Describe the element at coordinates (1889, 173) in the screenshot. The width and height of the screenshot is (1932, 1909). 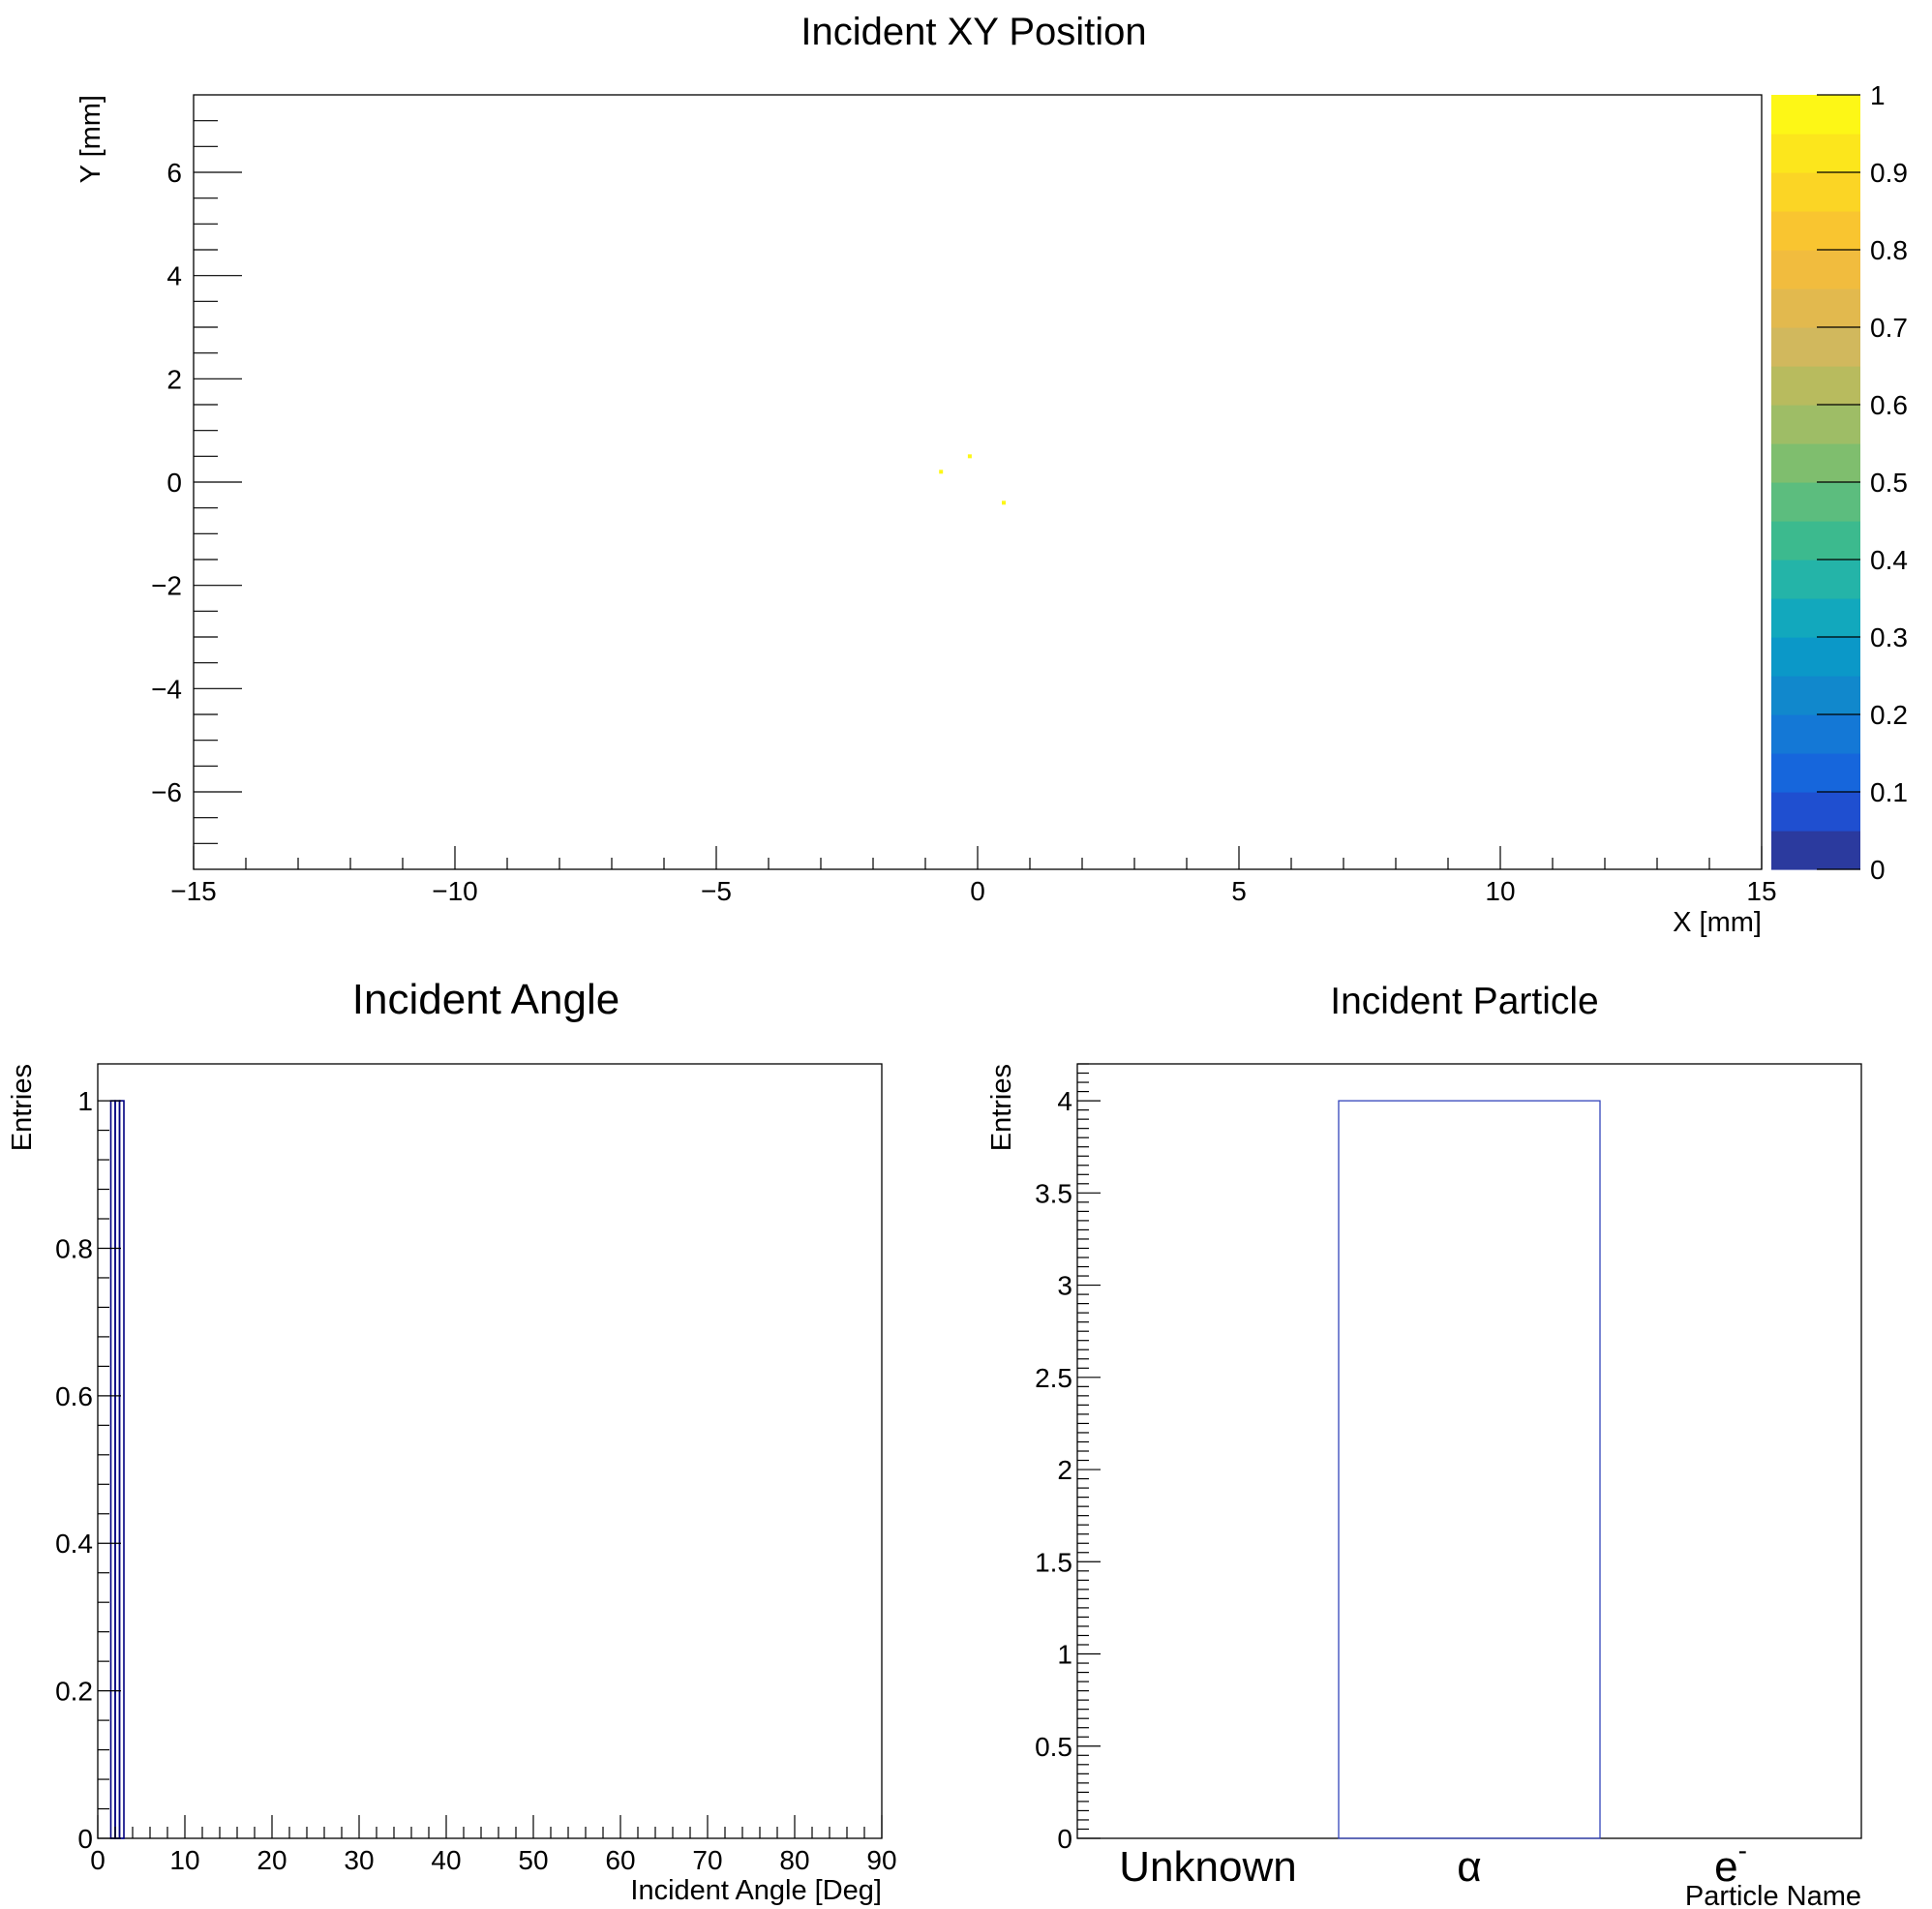
I see `color-scale-tick-label: 0.9` at that location.